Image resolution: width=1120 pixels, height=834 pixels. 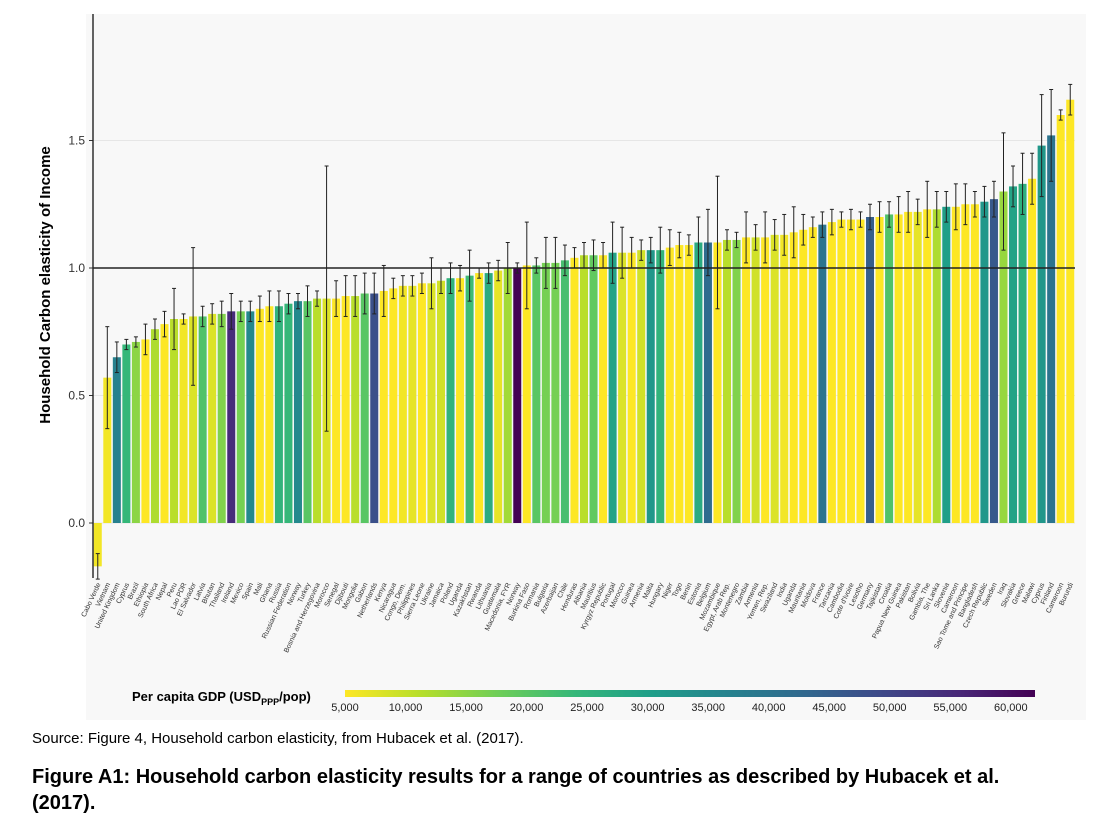 I want to click on legend-tick-label: 45,000, so click(x=829, y=708).